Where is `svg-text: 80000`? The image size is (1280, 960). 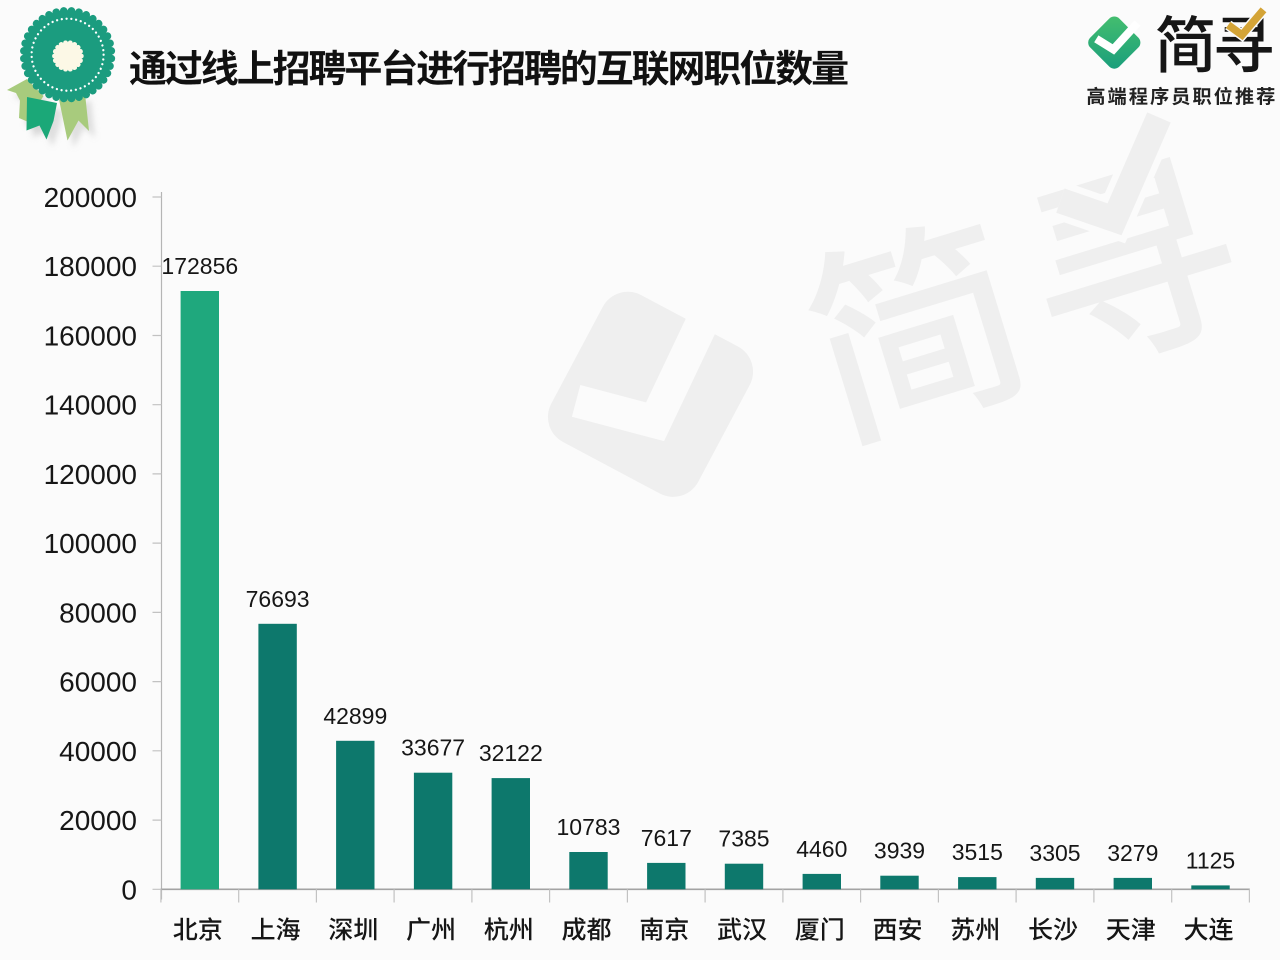
svg-text: 80000 is located at coordinates (98, 612).